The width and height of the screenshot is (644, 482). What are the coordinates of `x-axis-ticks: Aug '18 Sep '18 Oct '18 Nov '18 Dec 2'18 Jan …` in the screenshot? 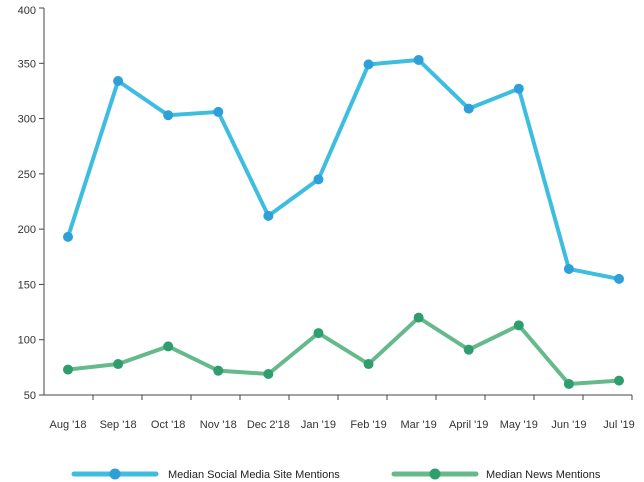 It's located at (342, 413).